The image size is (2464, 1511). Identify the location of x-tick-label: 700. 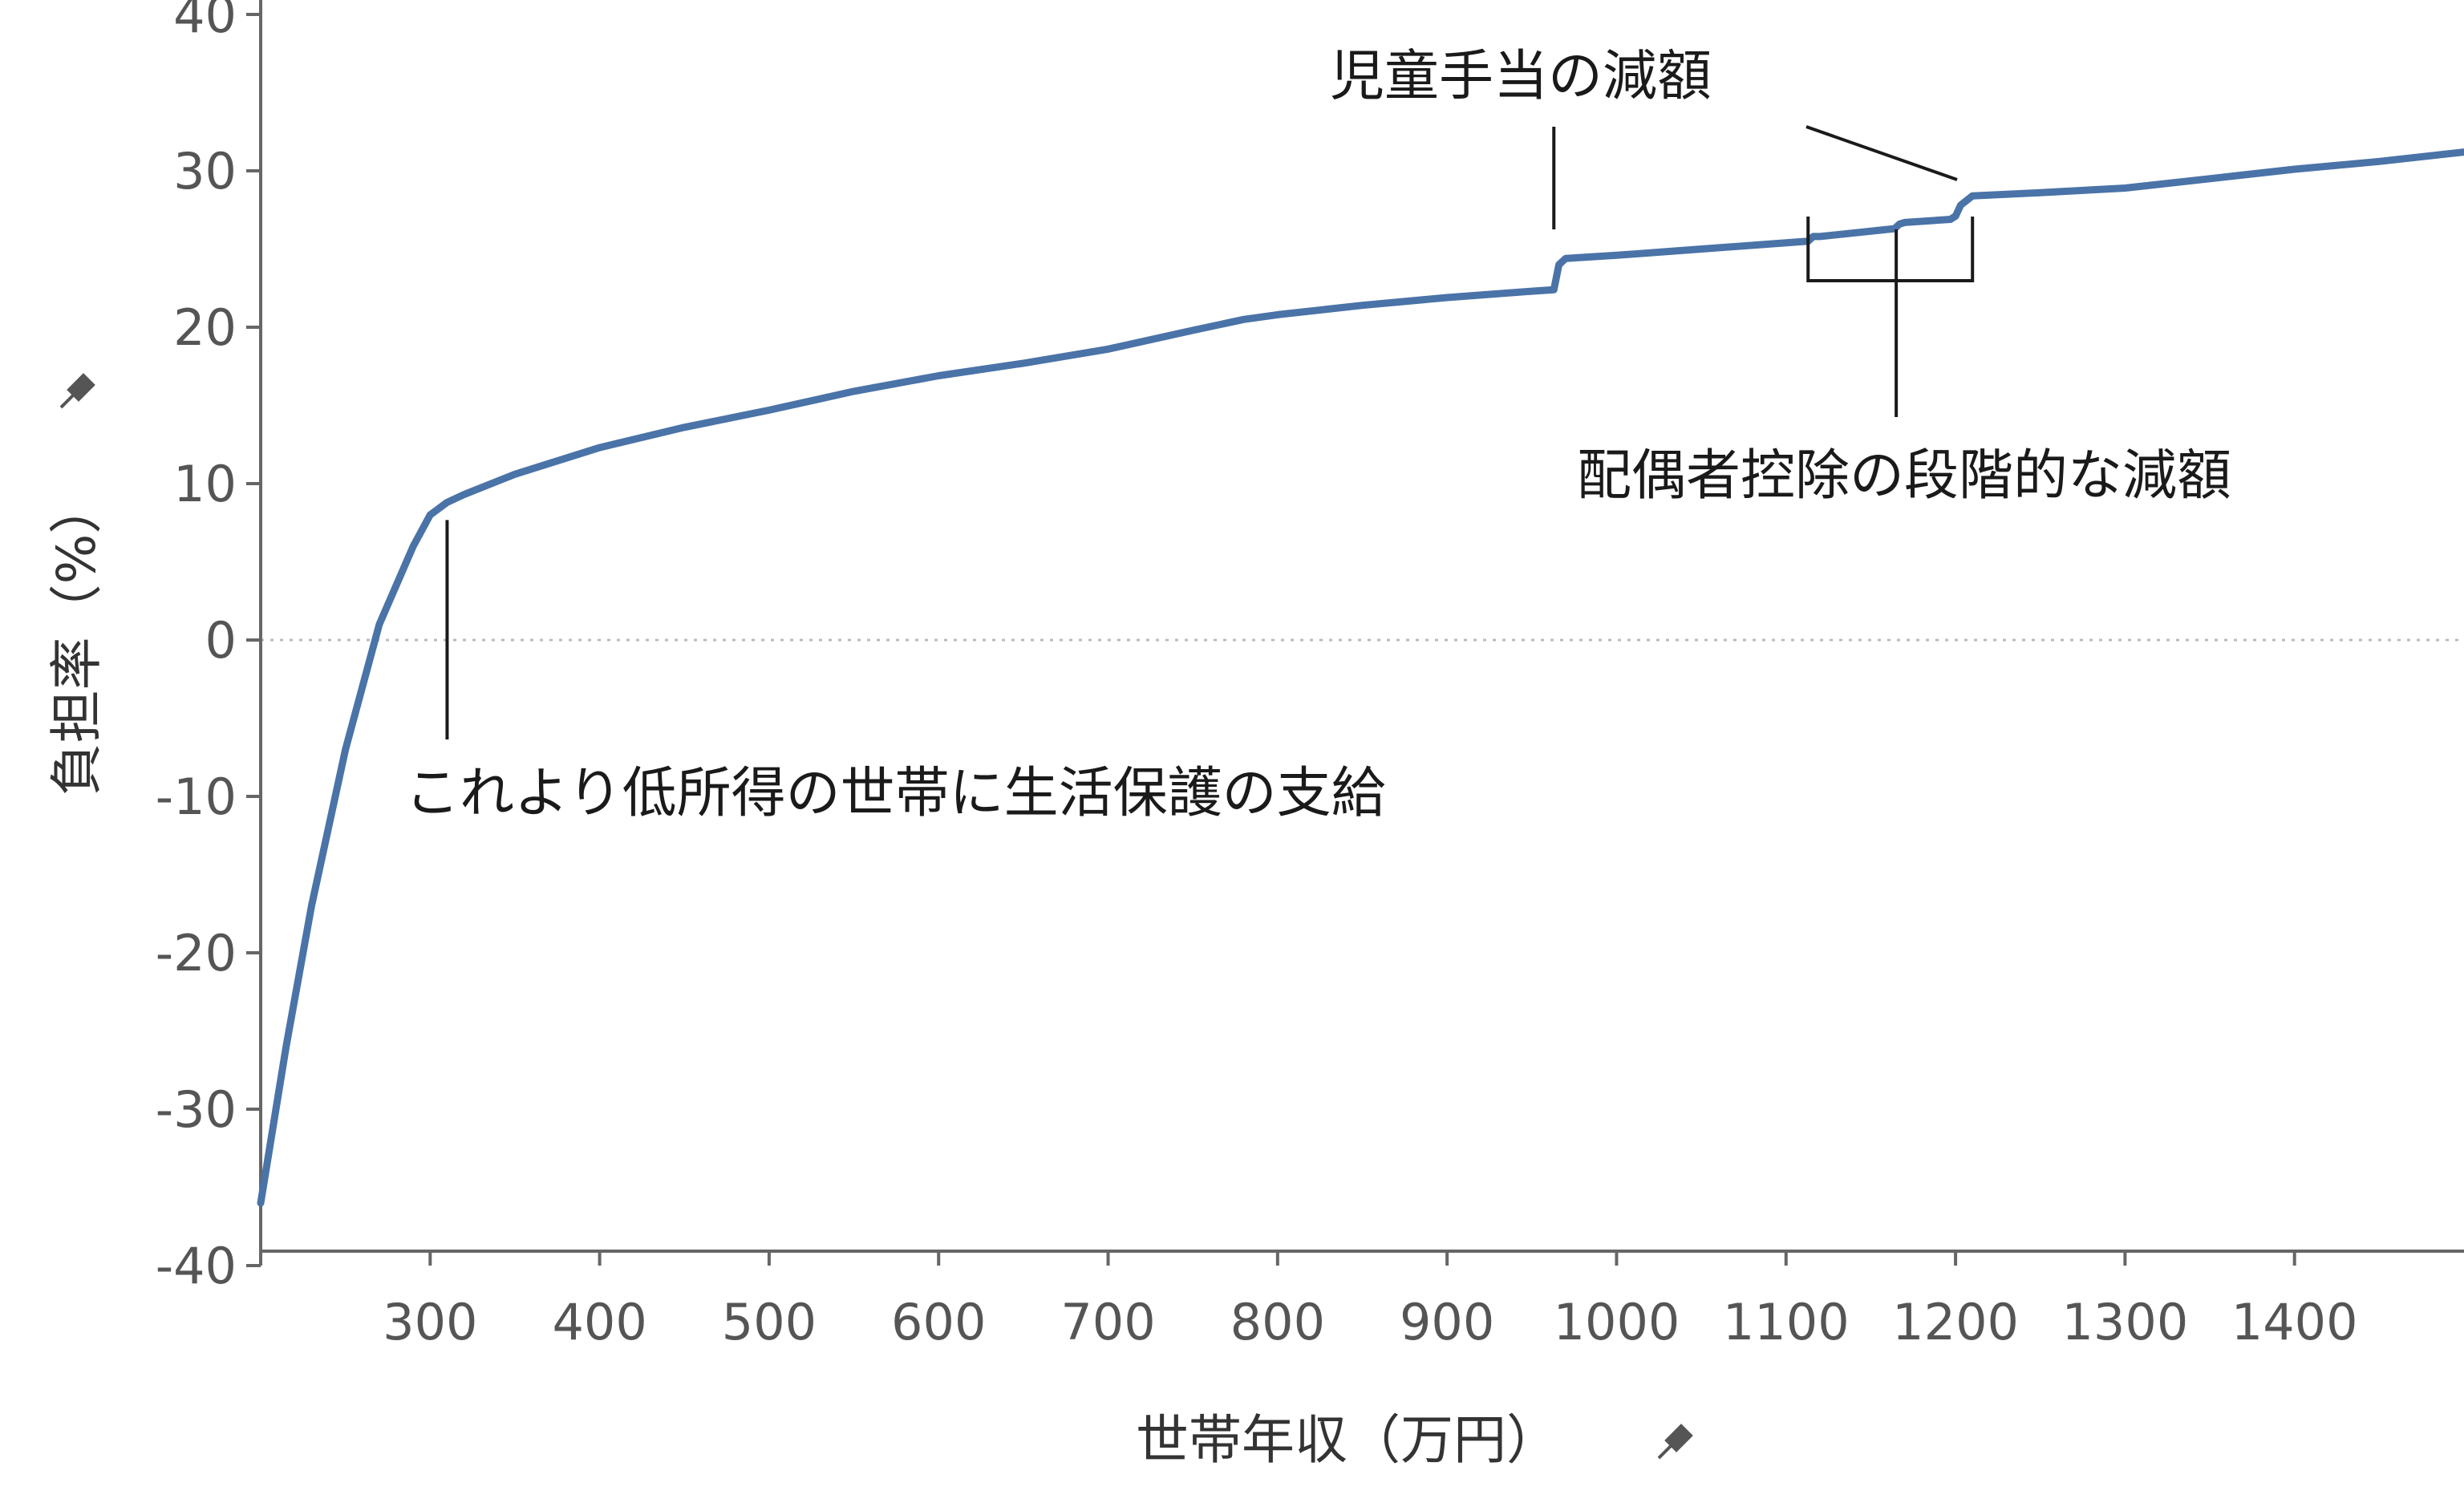
(1107, 1322).